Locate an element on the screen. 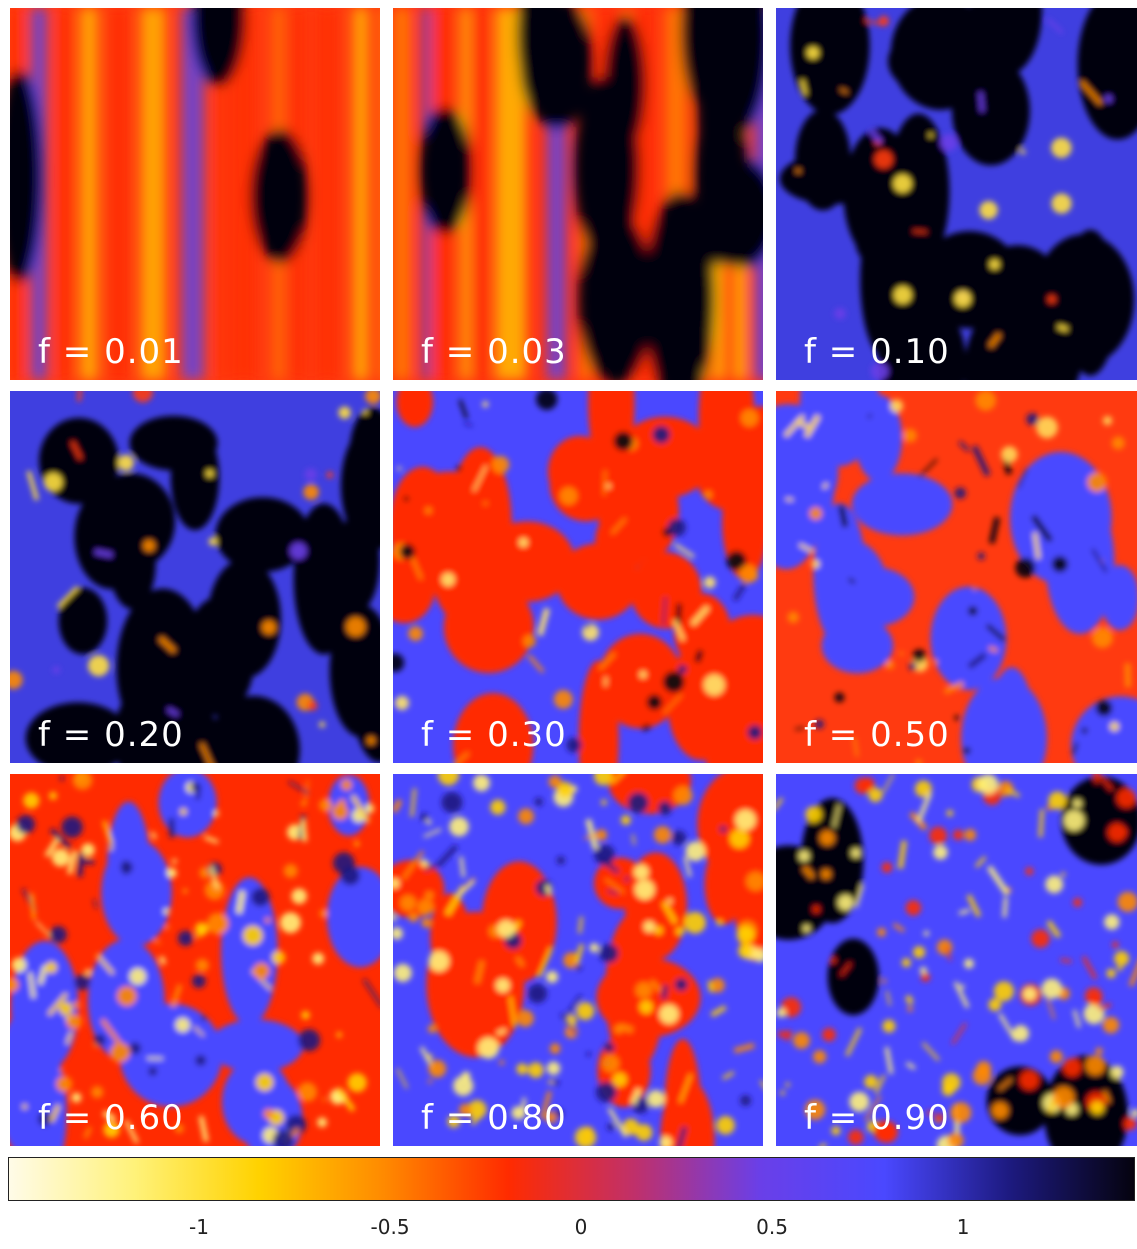 The width and height of the screenshot is (1137, 1249). panel-label: f = 0.60 is located at coordinates (111, 1118).